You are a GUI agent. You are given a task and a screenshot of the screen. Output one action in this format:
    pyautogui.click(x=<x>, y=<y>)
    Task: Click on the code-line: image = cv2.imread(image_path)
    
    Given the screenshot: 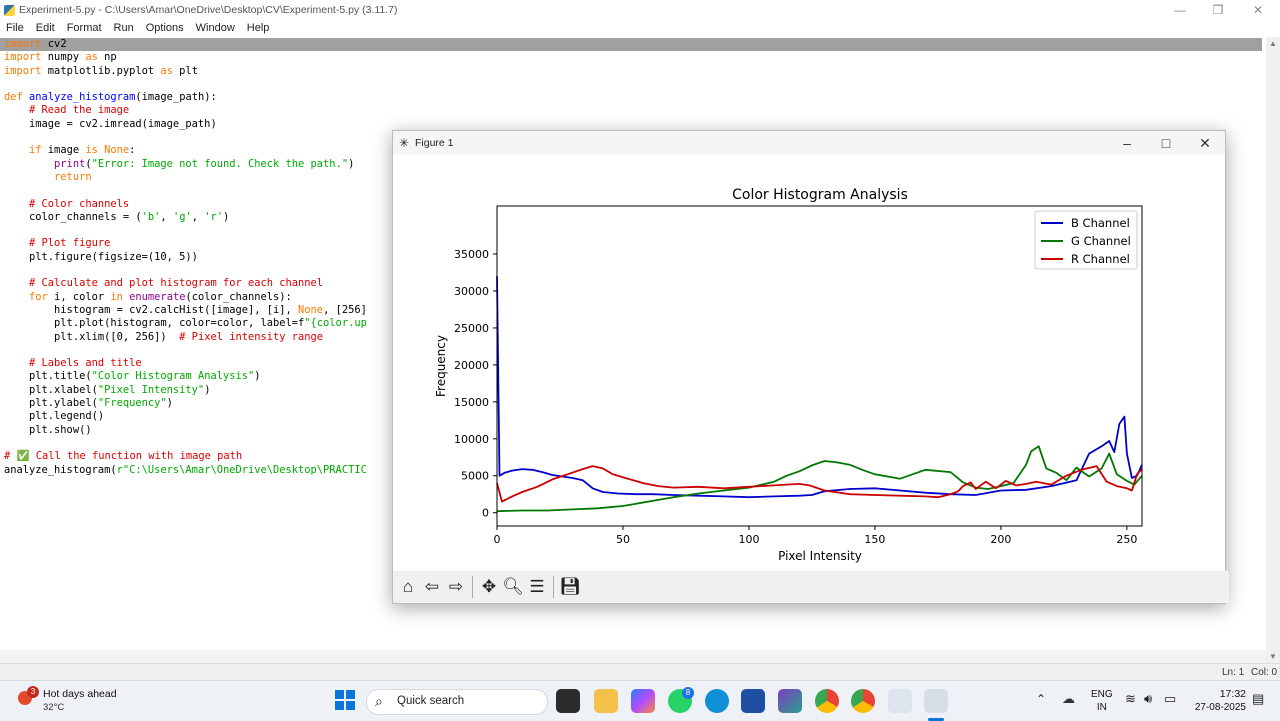 What is the action you would take?
    pyautogui.click(x=110, y=123)
    